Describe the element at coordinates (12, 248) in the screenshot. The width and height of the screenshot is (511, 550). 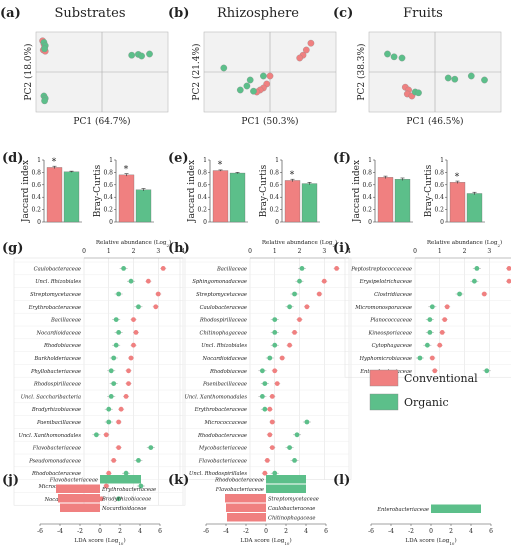
I see `panel-label-g: (g)` at that location.